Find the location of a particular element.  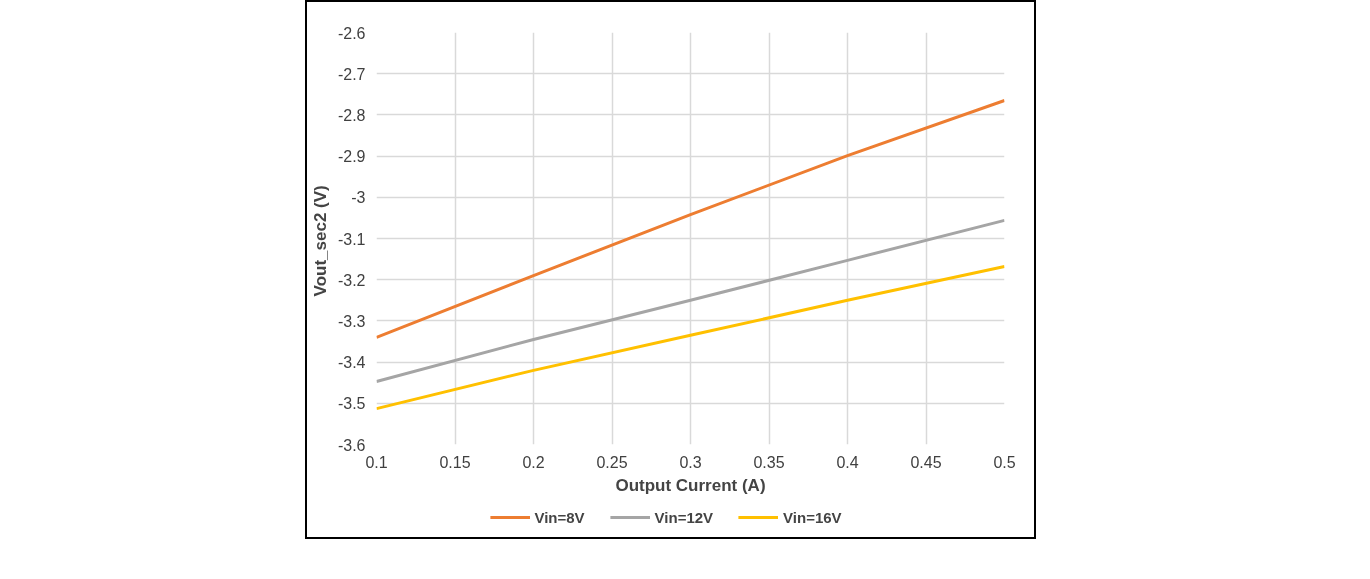

x-axis-title: Output Current (A) is located at coordinates (690, 485).